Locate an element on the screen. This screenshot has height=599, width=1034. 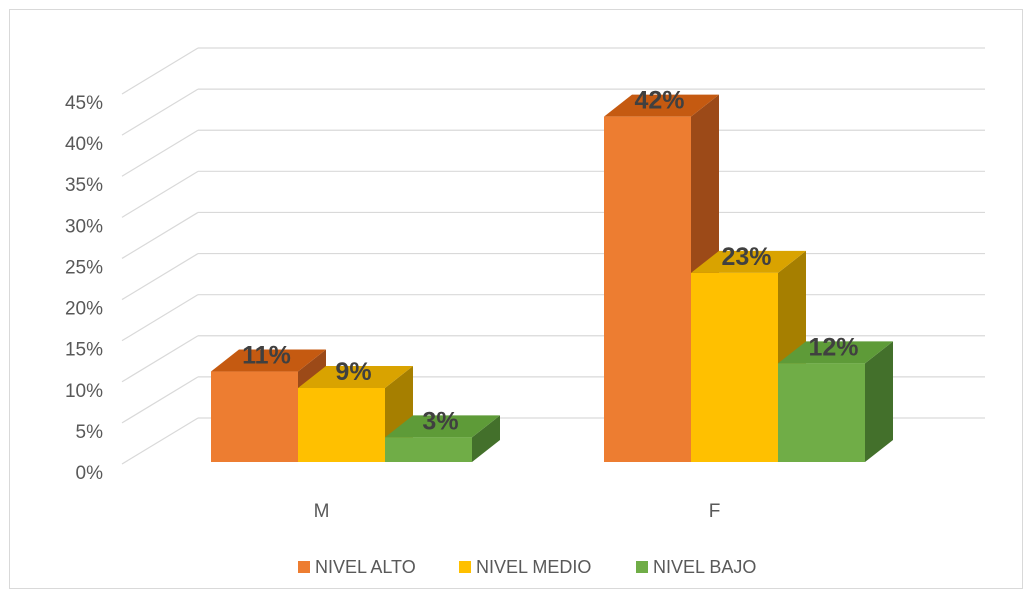
data-label: 9% is located at coordinates (353, 372).